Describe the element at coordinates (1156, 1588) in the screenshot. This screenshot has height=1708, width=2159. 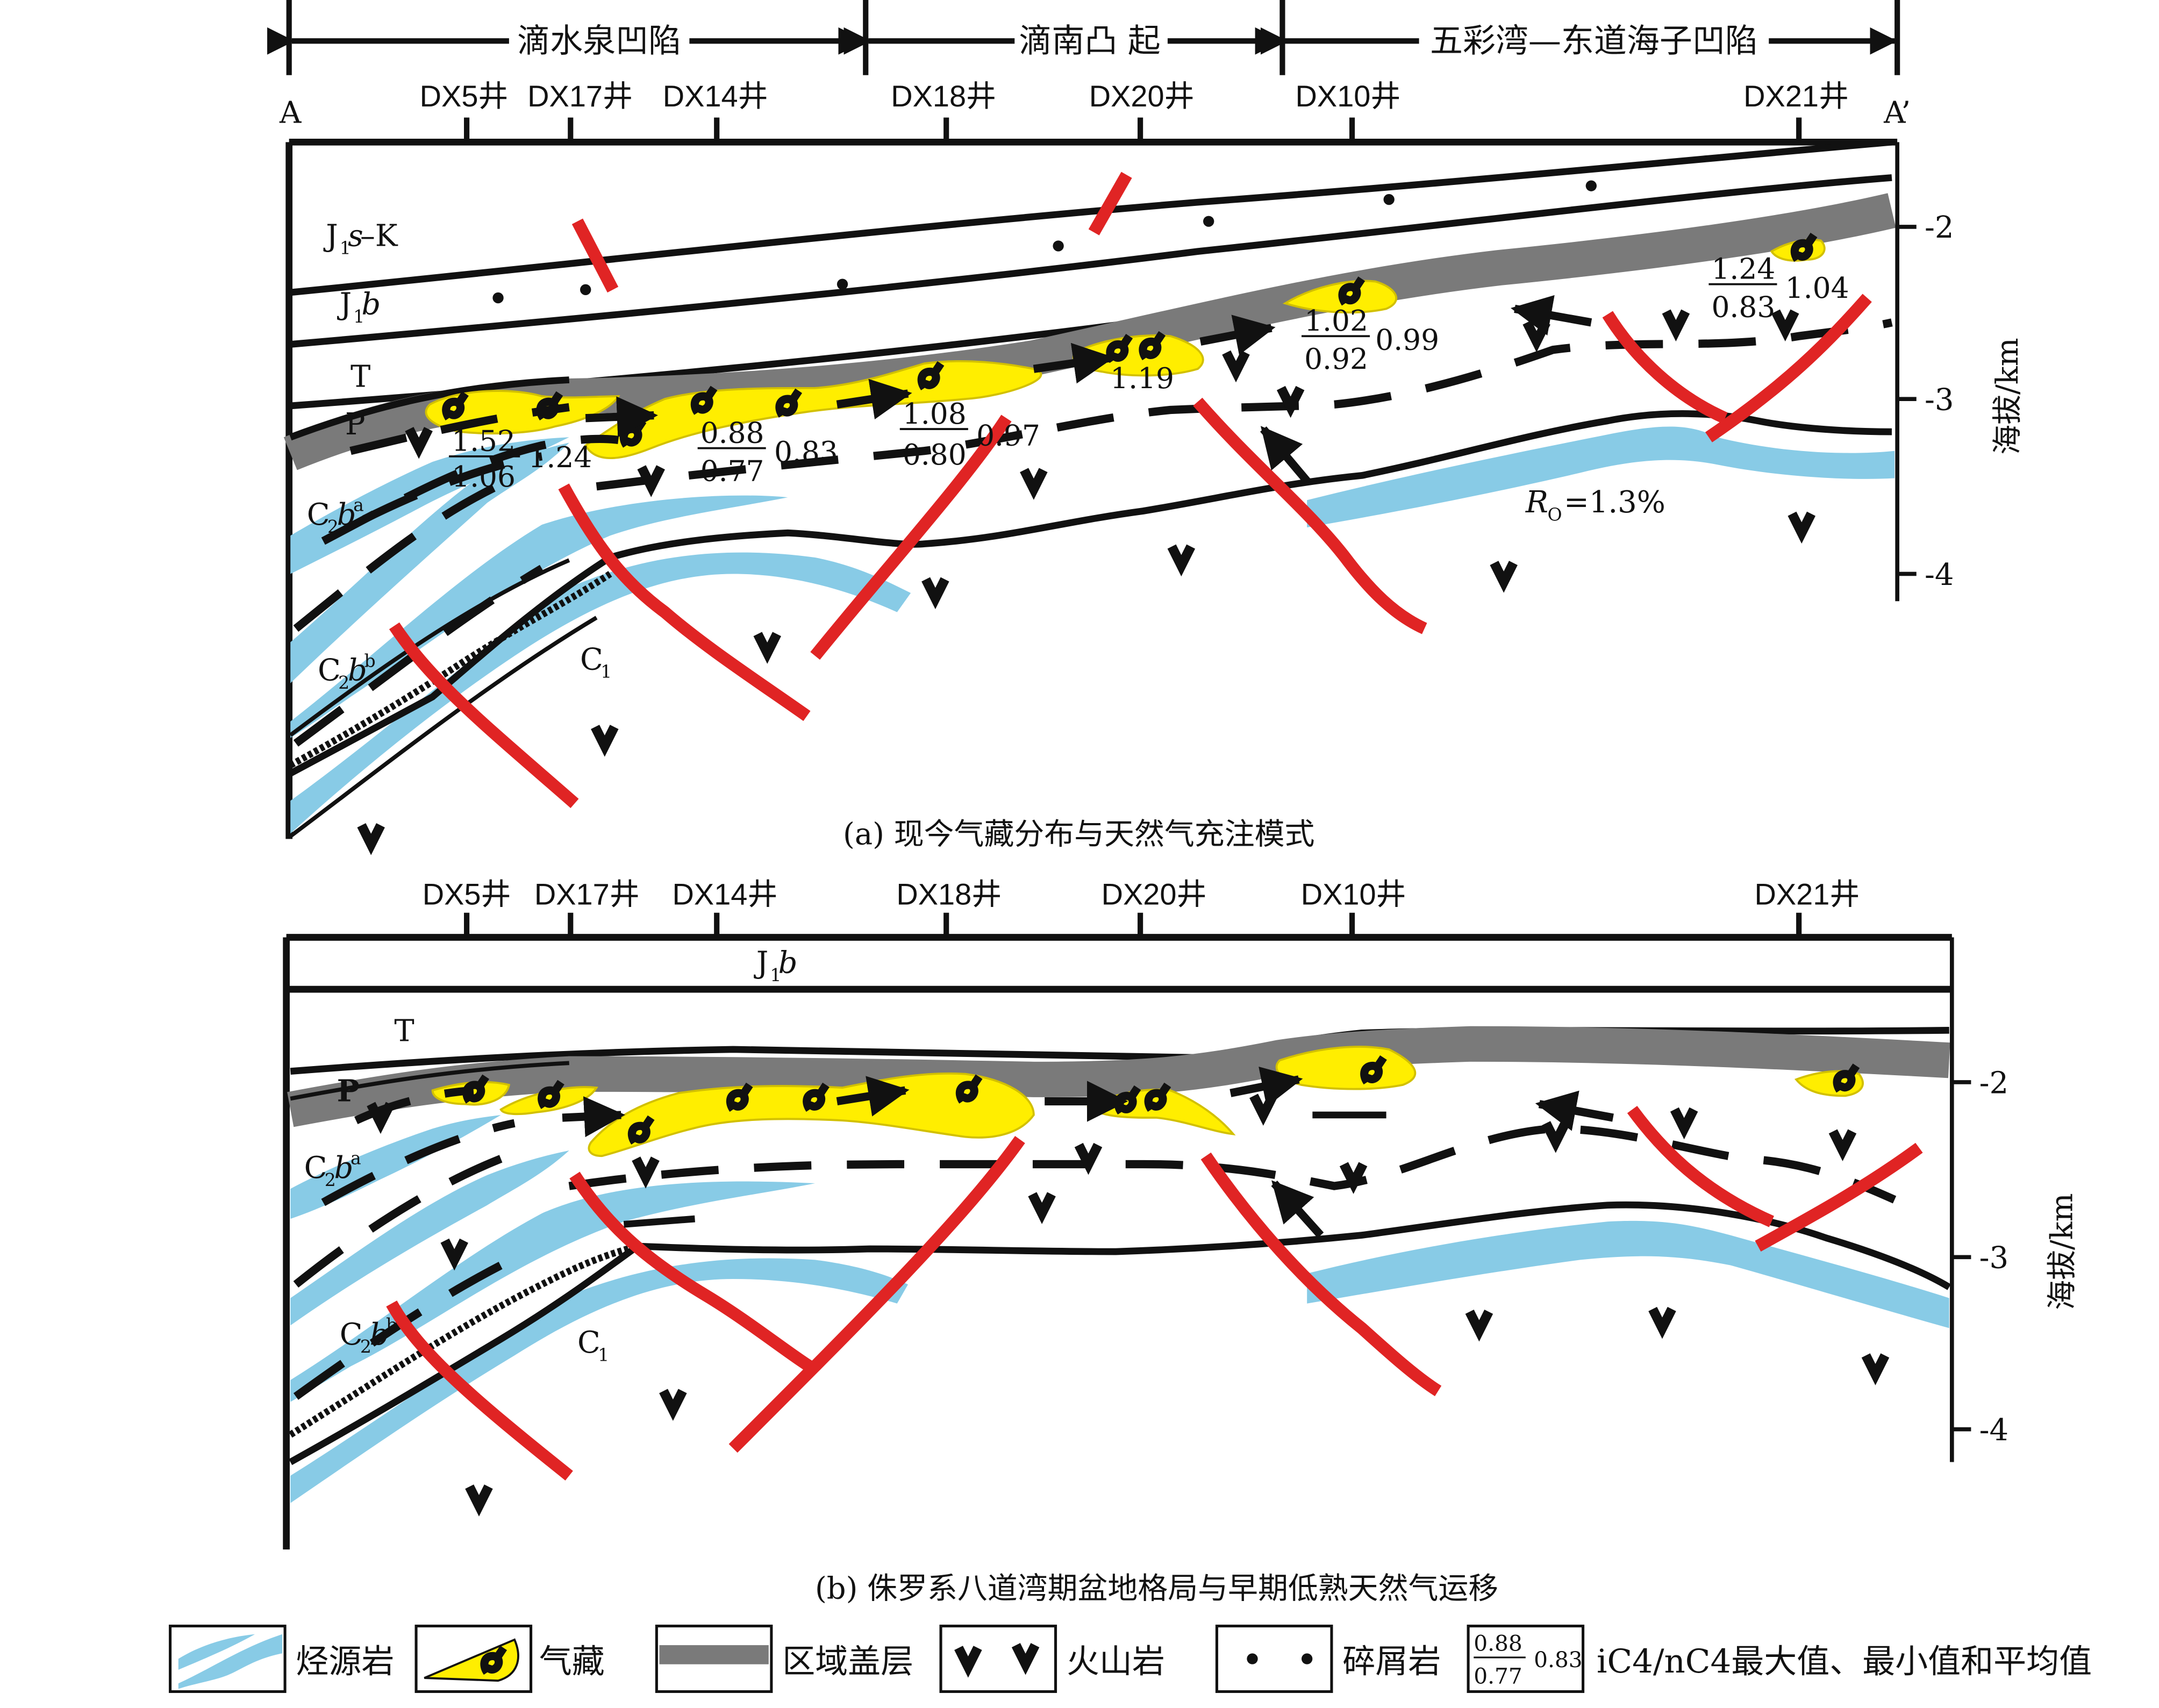
I see `panel-b-caption: (b) 侏罗系八道湾期盆地格局与早期低熟天然气运移` at that location.